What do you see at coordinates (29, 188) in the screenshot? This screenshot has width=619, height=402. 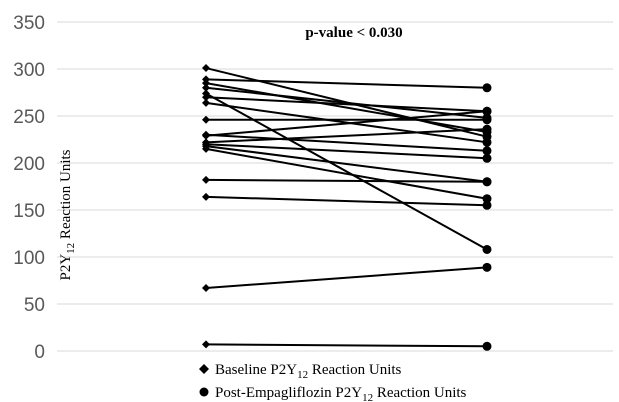 I see `y-tick-labels: 0 50 100 150 200 250 300 350` at bounding box center [29, 188].